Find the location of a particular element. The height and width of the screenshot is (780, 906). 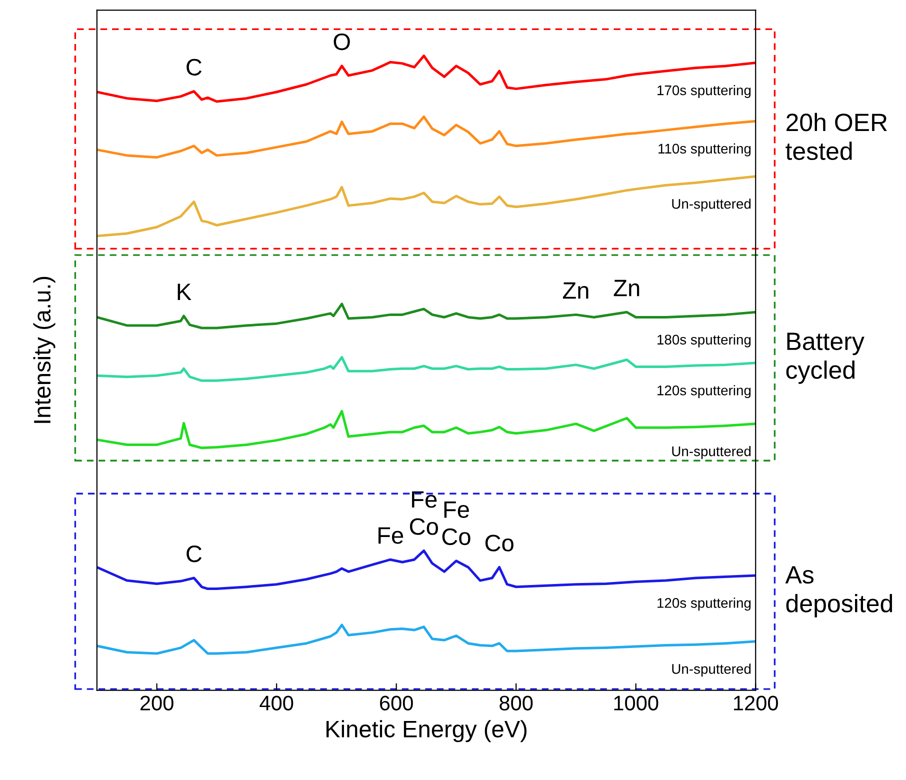

text: 20h OER tested is located at coordinates (836, 136).